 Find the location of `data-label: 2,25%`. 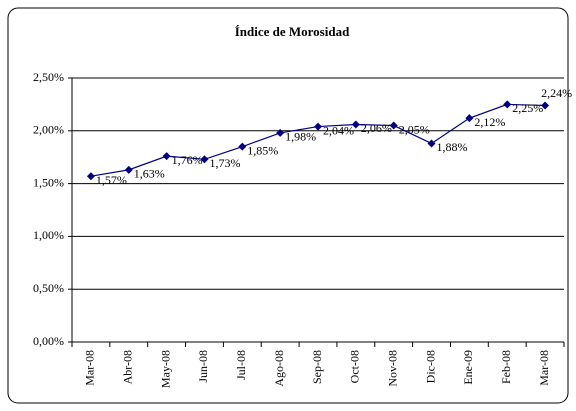

data-label: 2,25% is located at coordinates (527, 108).